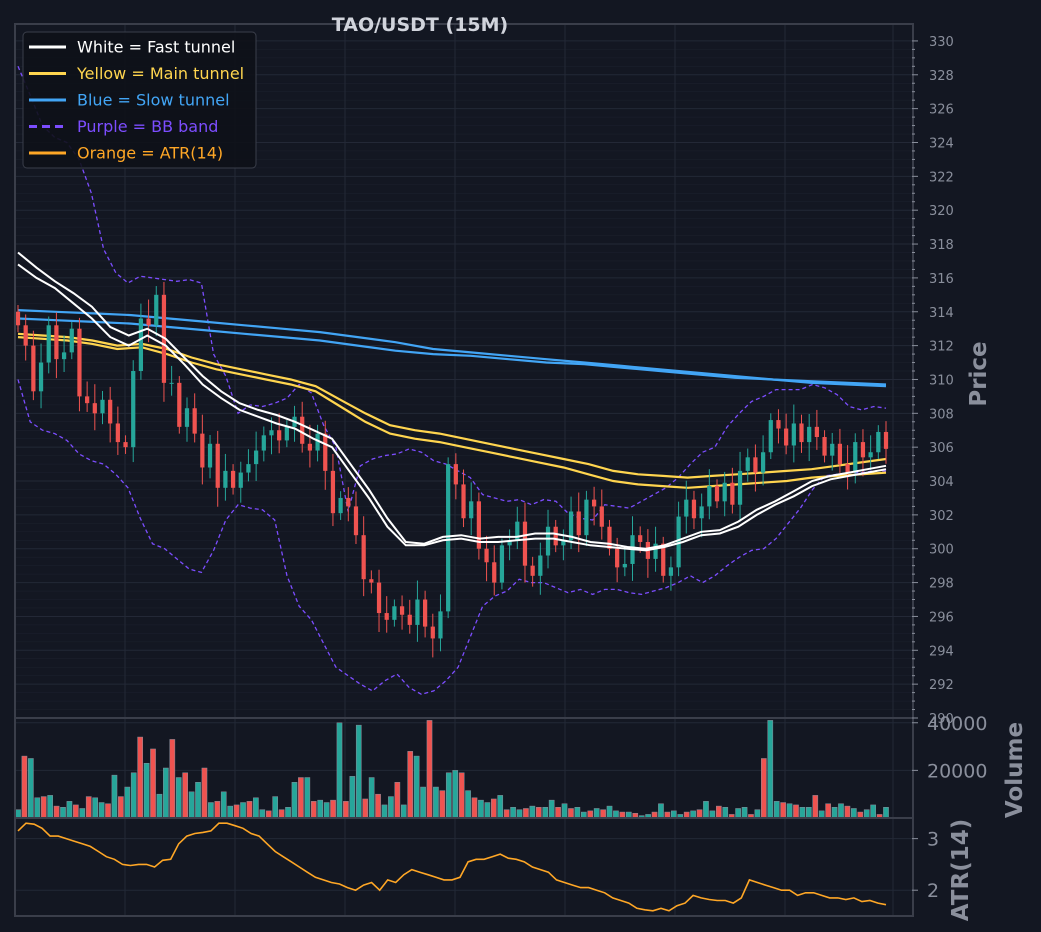 Image resolution: width=1041 pixels, height=932 pixels. I want to click on chart-title: TAO/USDT (15M), so click(420, 25).